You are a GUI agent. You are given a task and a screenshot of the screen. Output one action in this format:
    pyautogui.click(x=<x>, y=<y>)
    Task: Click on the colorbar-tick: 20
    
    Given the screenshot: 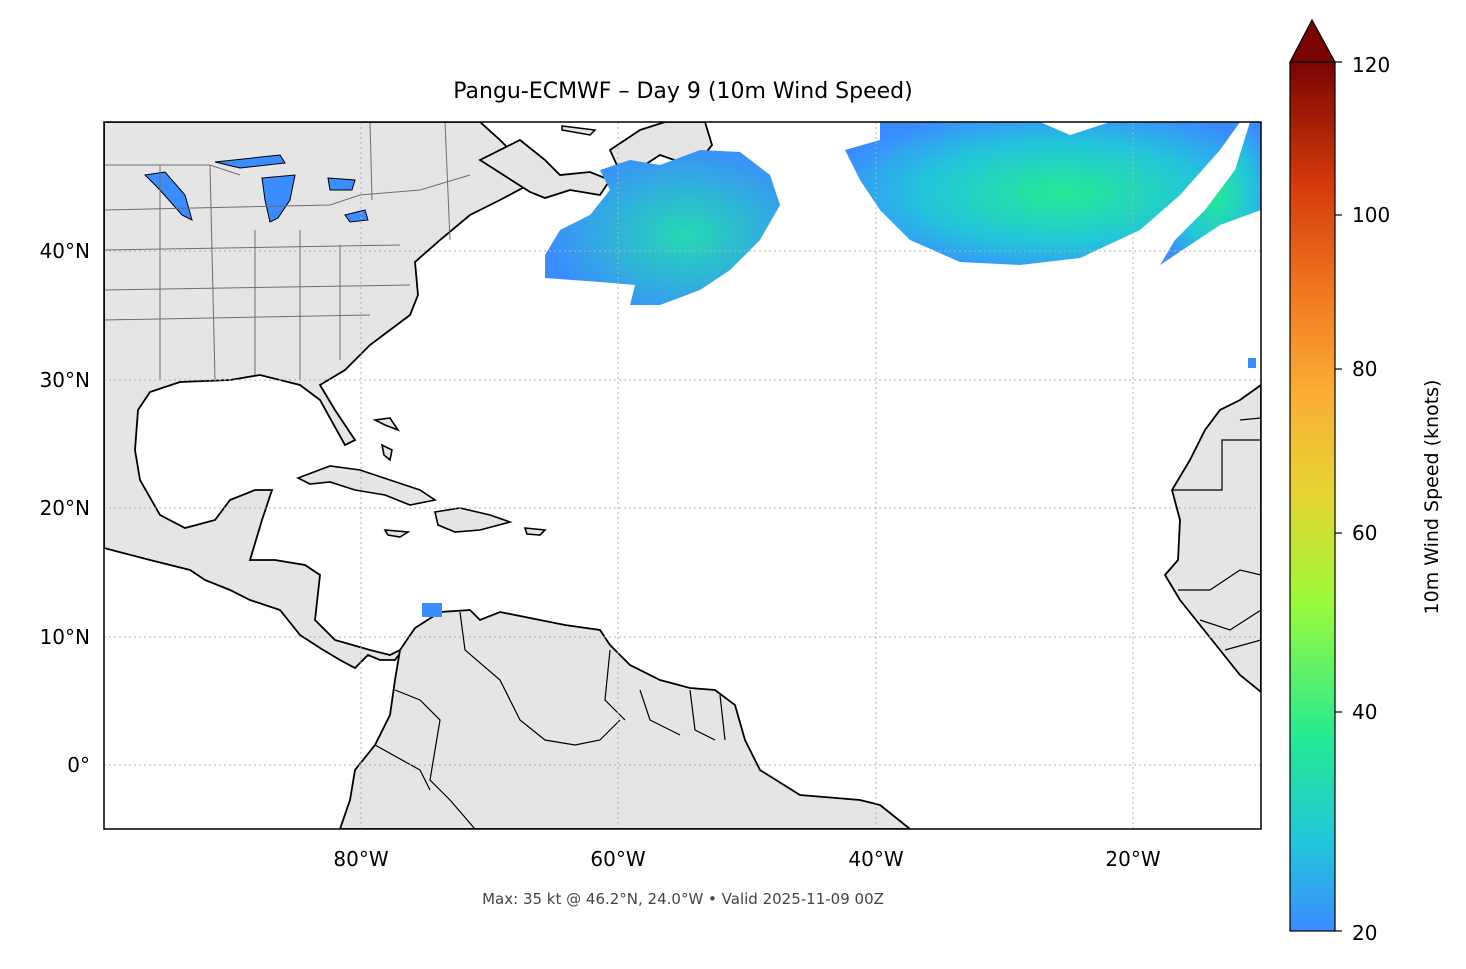 What is the action you would take?
    pyautogui.click(x=1364, y=933)
    